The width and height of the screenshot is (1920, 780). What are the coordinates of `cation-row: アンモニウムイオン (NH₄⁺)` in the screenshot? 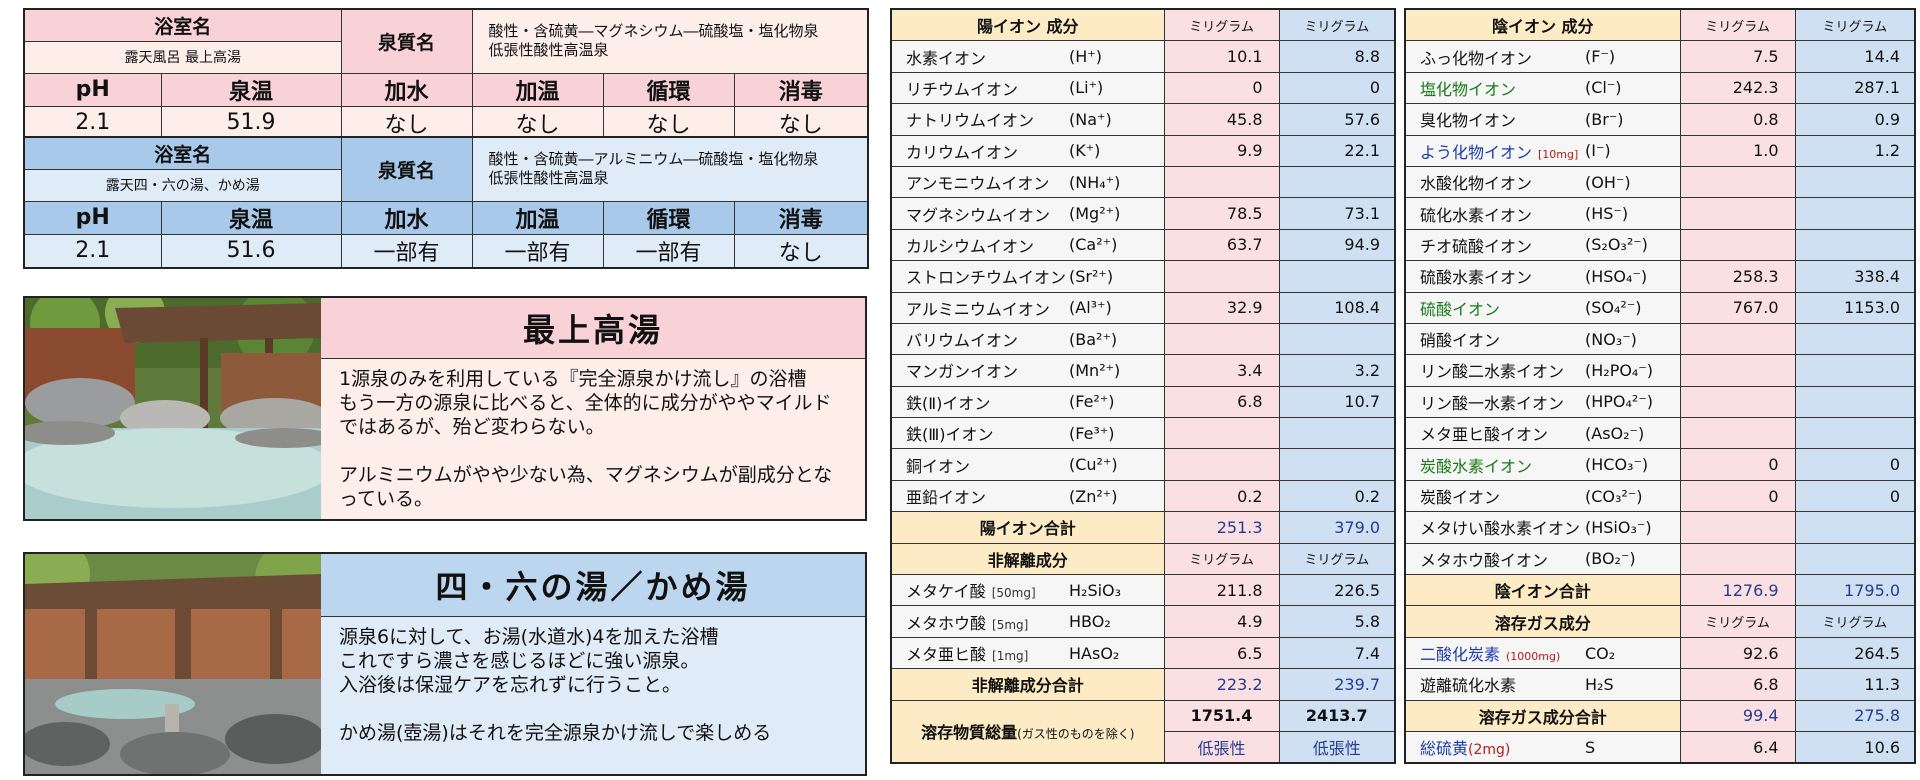 It's located at (1143, 182).